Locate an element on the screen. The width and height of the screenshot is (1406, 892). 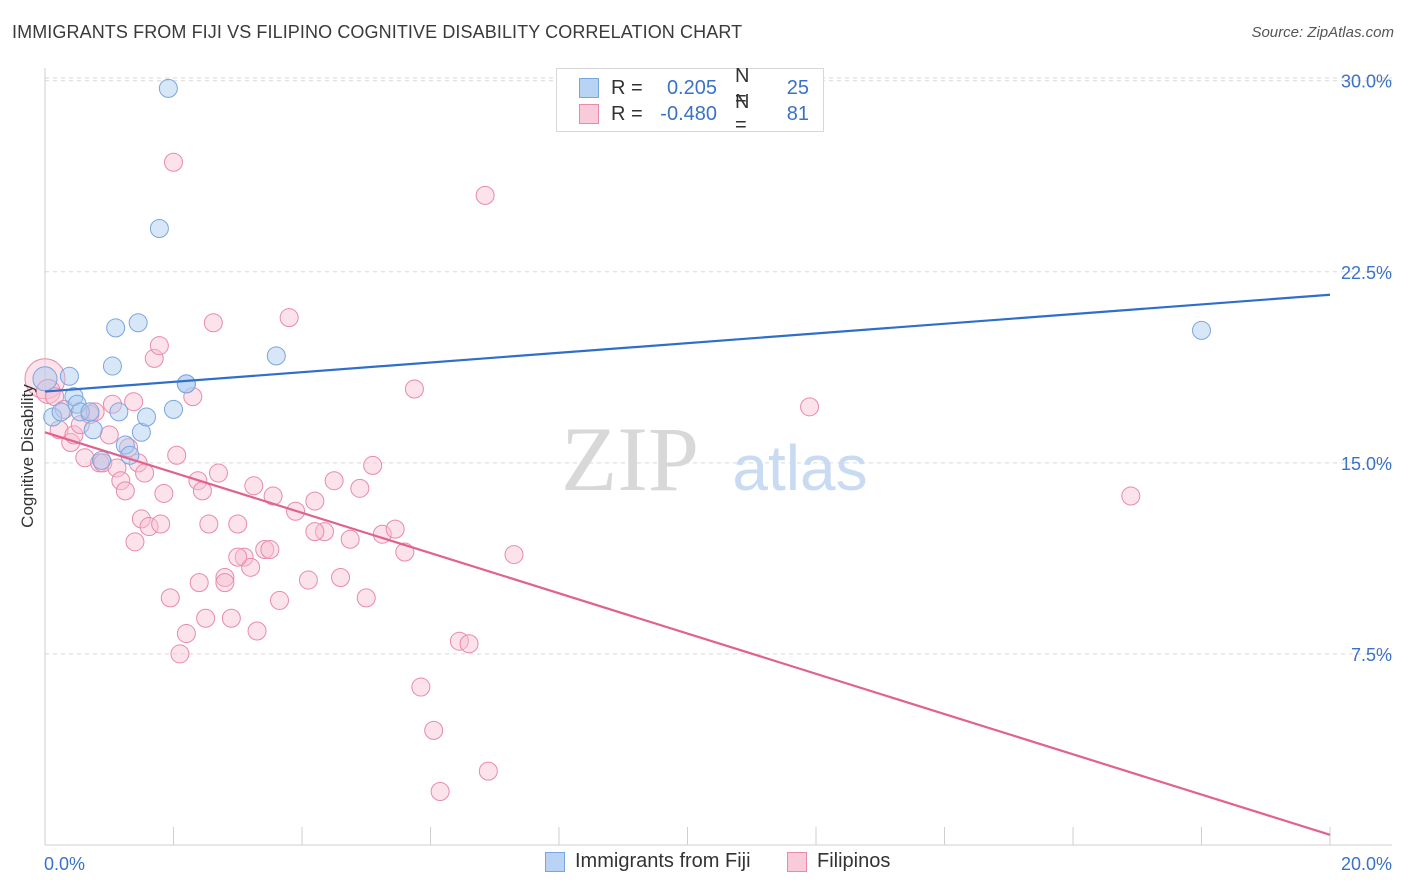
y-tick-label: 22.5% is located at coordinates (1366, 273).